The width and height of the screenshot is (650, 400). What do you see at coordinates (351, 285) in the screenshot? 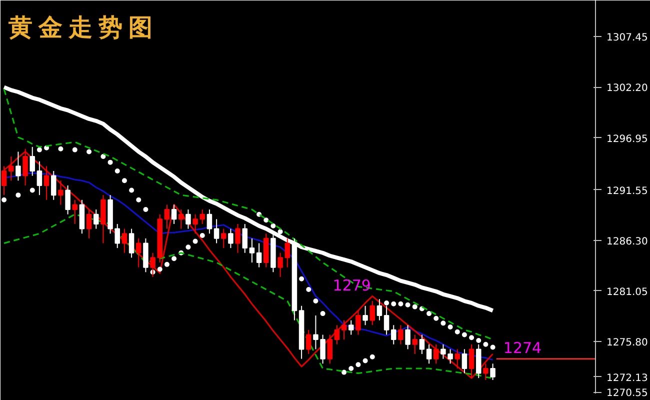
I see `annotation: 1279` at bounding box center [351, 285].